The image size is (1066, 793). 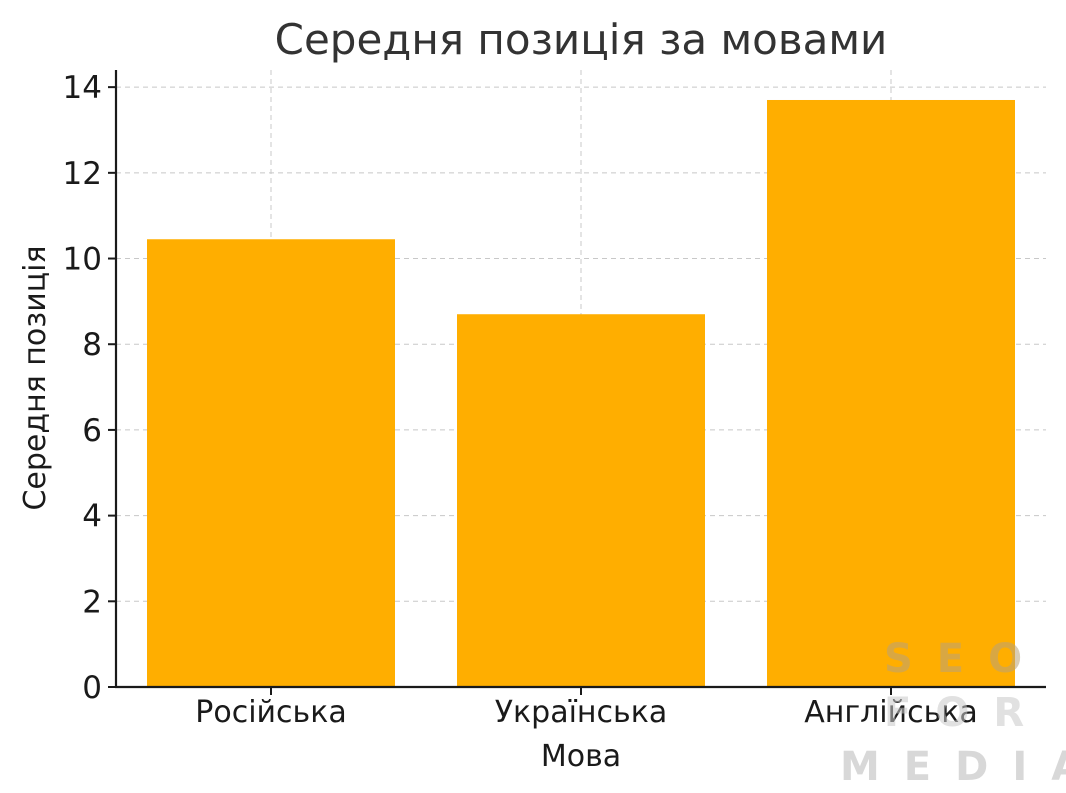 What do you see at coordinates (92, 345) in the screenshot?
I see `y-tick-label: 8` at bounding box center [92, 345].